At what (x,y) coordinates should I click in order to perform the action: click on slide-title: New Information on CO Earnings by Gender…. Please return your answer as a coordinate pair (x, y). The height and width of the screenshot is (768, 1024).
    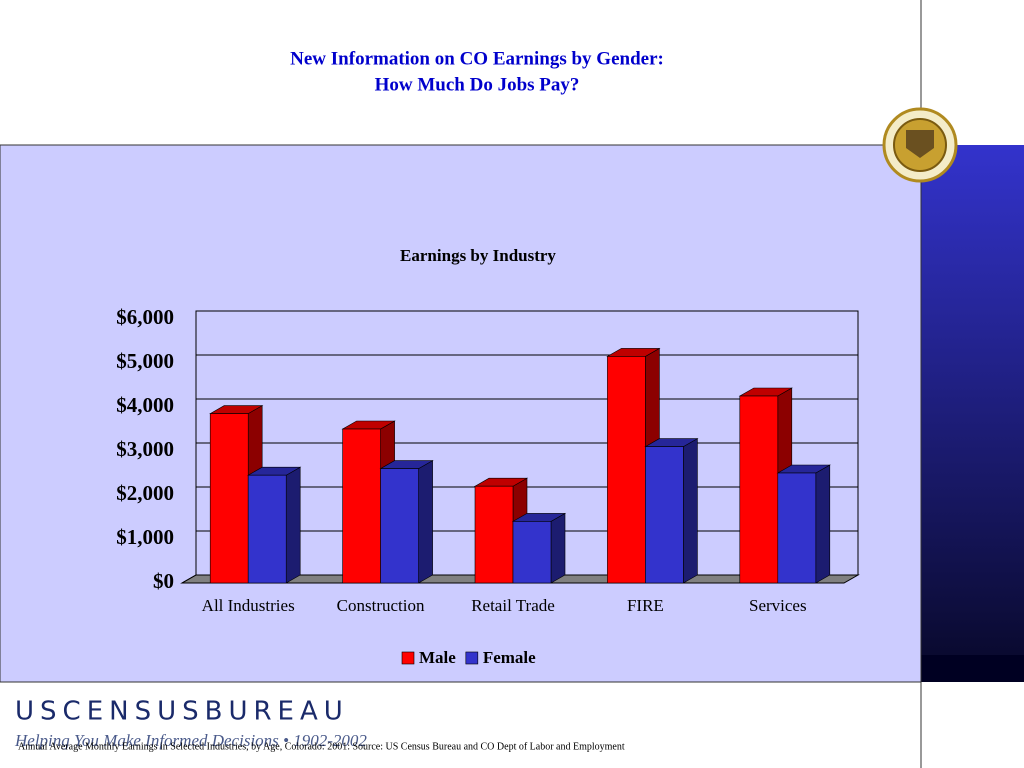
    Looking at the image, I should click on (477, 58).